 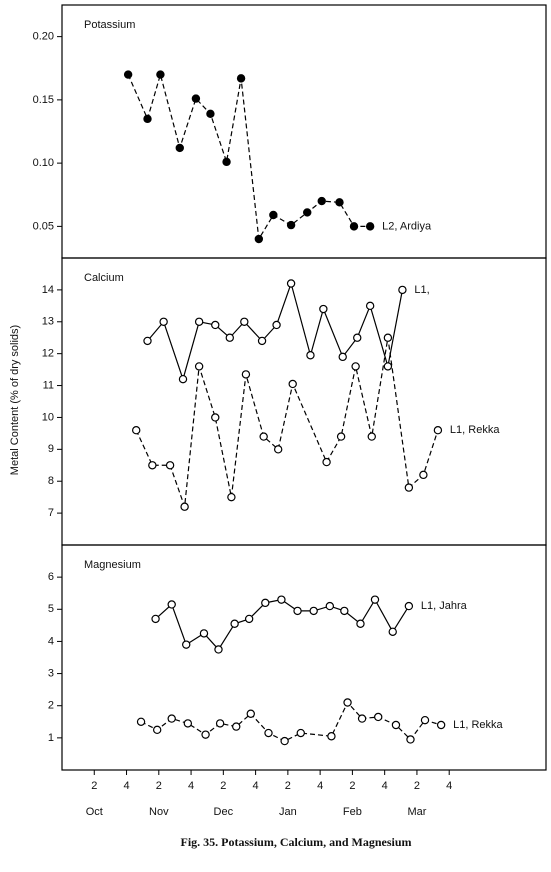 What do you see at coordinates (48, 322) in the screenshot?
I see `y-tick-label: 13` at bounding box center [48, 322].